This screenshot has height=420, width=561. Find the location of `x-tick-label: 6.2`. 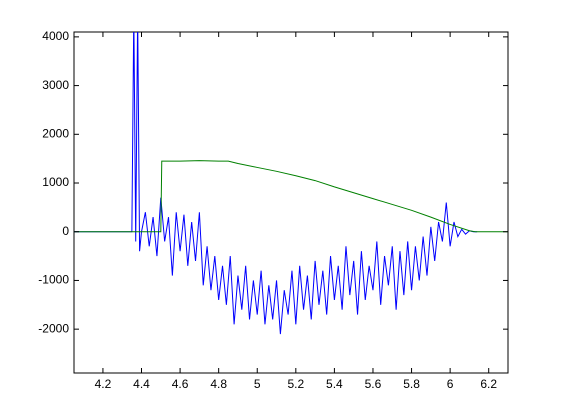

x-tick-label: 6.2 is located at coordinates (488, 384).